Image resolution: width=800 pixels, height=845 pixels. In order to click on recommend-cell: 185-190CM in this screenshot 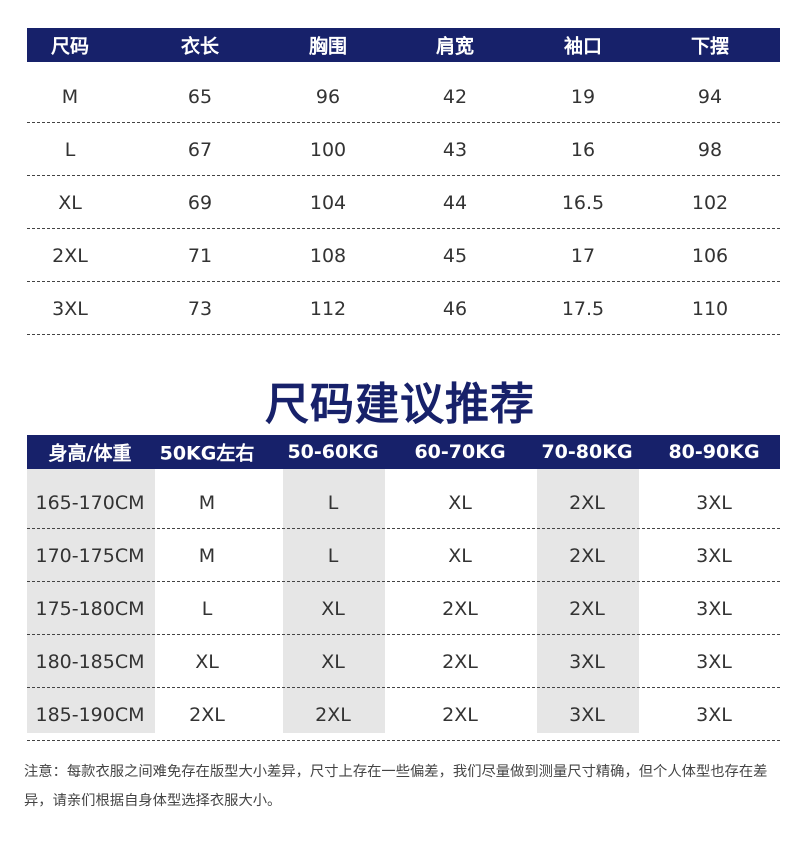, I will do `click(90, 715)`.